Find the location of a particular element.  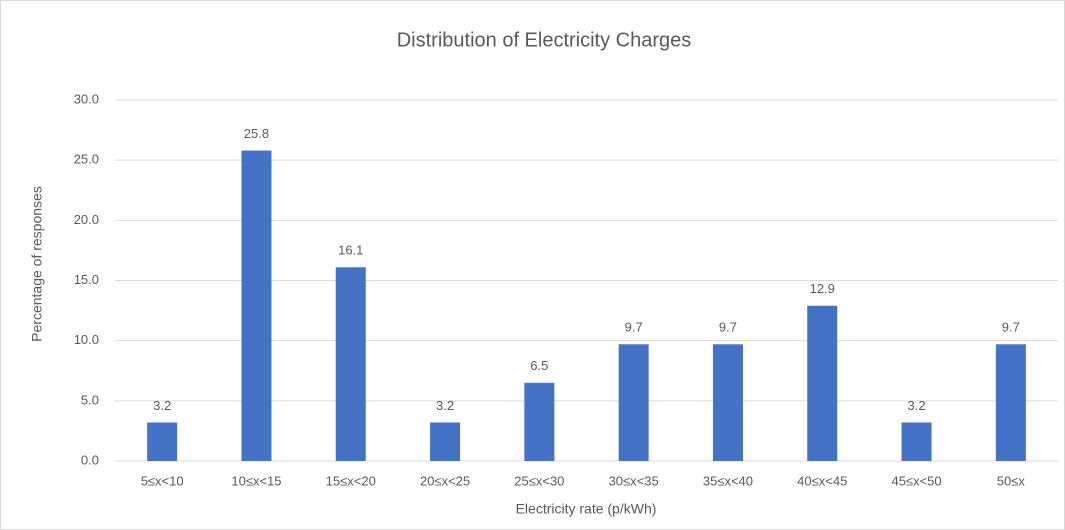

y-tick-label: 15.0 is located at coordinates (86, 279).